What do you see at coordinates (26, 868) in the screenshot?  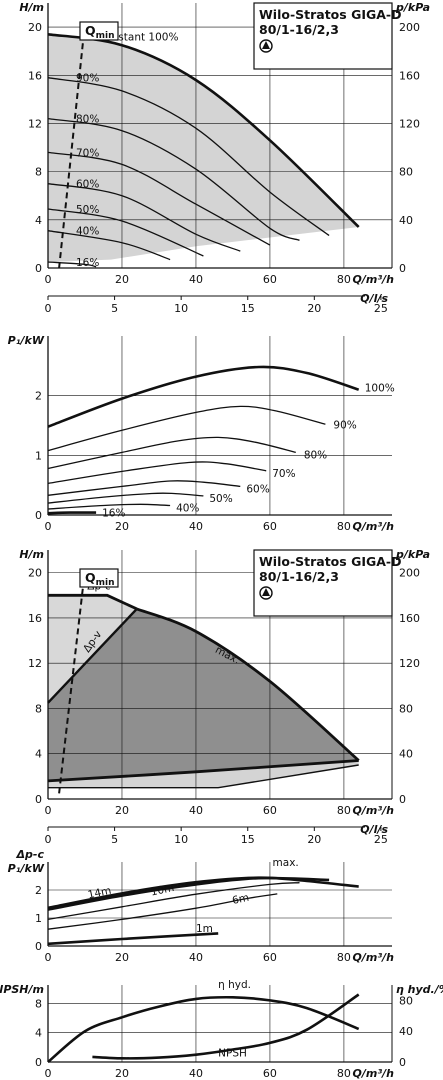 I see `y-axis-label-2: P₁/kW` at bounding box center [26, 868].